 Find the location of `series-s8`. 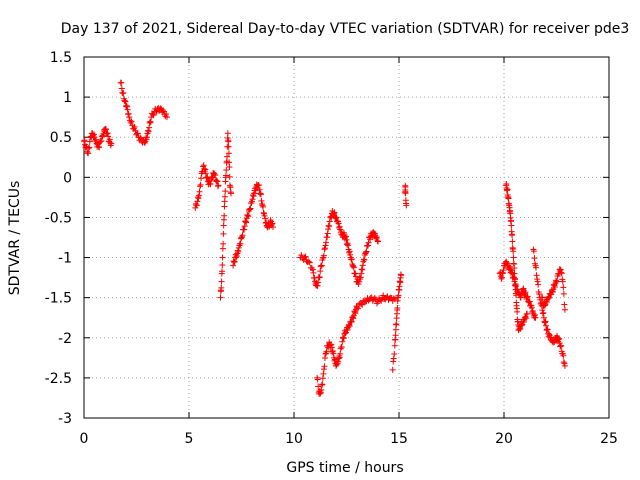

series-s8 is located at coordinates (397, 322).